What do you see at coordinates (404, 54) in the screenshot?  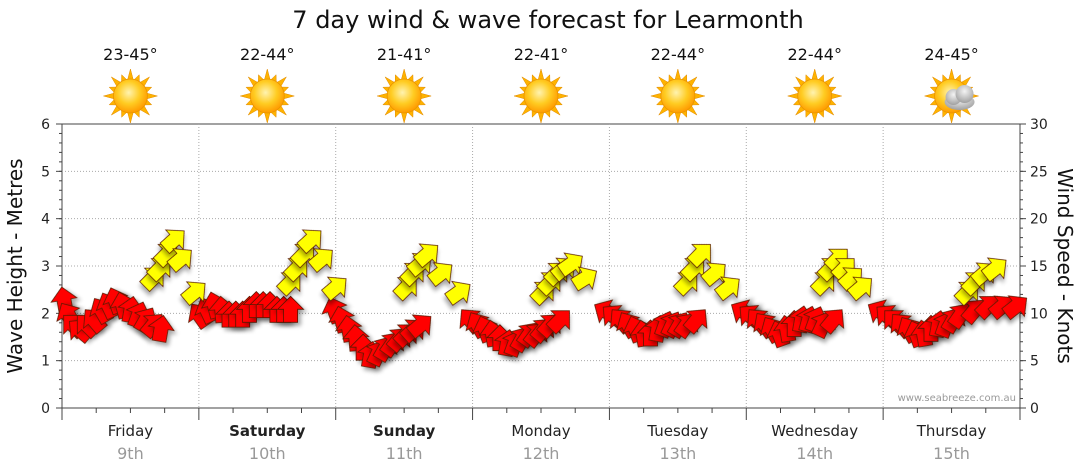 I see `day-temperature: 21-41°` at bounding box center [404, 54].